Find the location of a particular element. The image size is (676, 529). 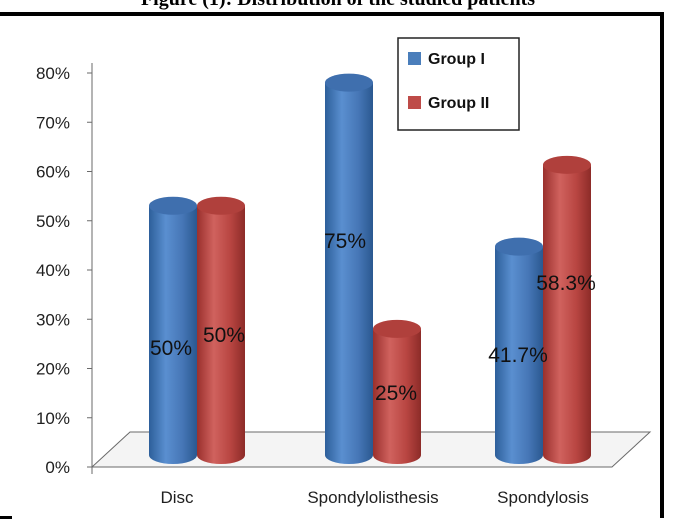

y-tick-label: 80% is located at coordinates (53, 73).